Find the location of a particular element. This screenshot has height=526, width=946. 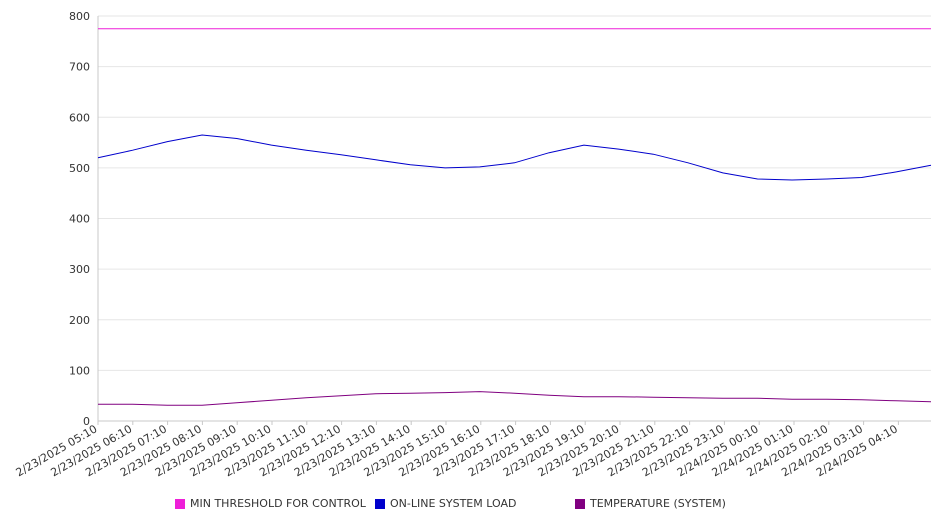

legend-label-min-threshold: MIN THRESHOLD FOR CONTROL is located at coordinates (278, 503).